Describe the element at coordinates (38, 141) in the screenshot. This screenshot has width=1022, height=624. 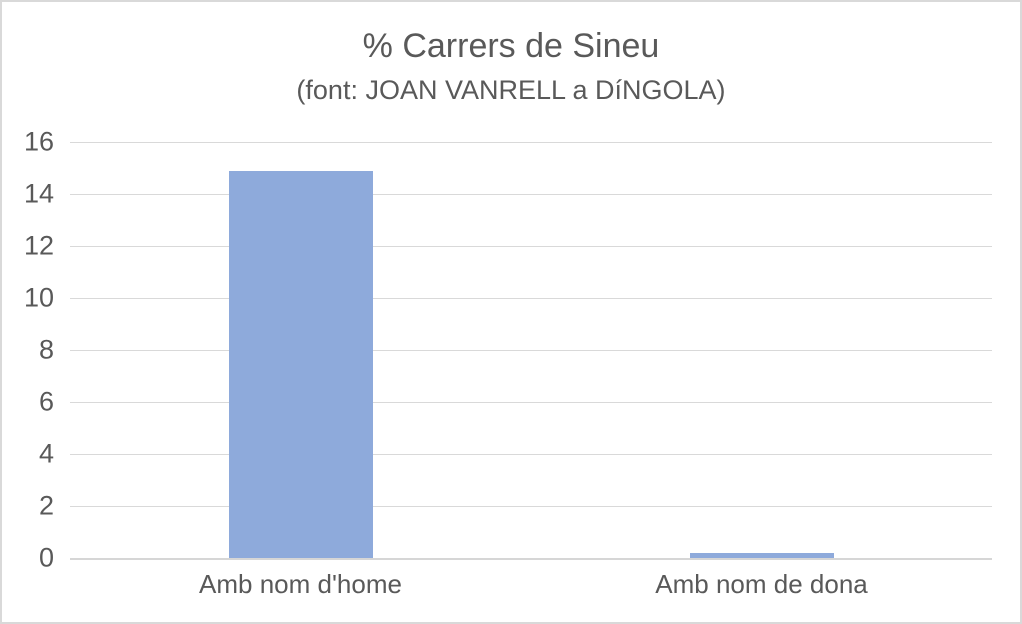
I see `y-tick-label: 16` at that location.